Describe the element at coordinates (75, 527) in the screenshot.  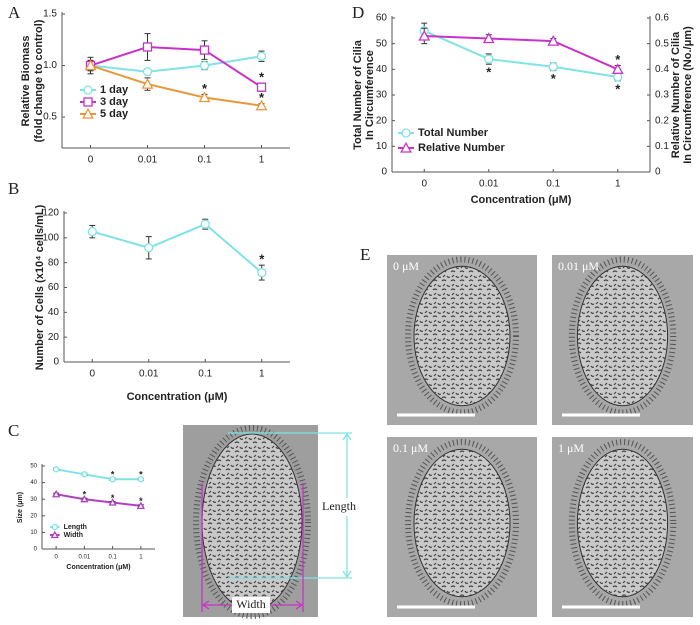
I see `legend-label: Length` at that location.